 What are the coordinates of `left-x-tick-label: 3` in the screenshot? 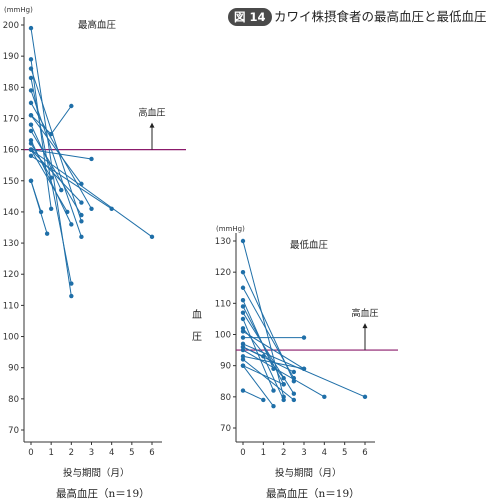 It's located at (91, 453).